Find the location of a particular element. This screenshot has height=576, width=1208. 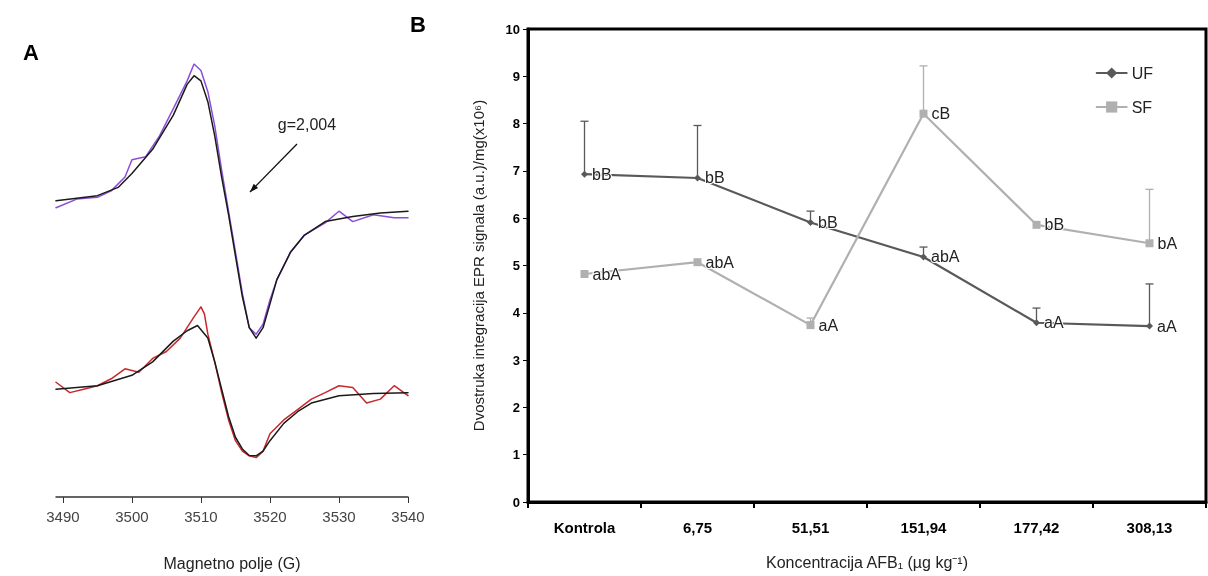

x-tick-label: 3520 is located at coordinates (270, 516).